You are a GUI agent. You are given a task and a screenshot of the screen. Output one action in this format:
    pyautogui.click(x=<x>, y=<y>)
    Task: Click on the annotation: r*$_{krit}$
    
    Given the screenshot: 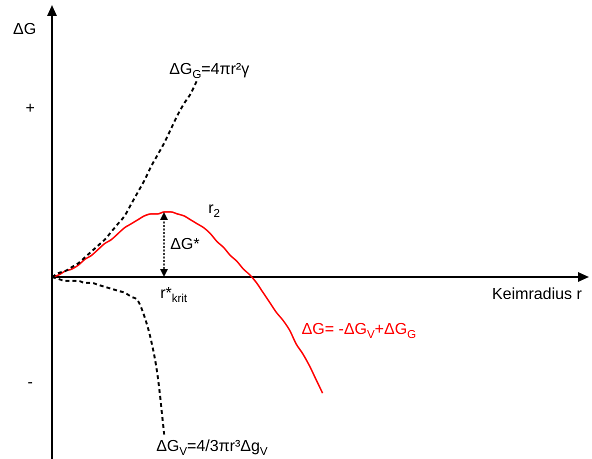 What is the action you would take?
    pyautogui.click(x=174, y=295)
    